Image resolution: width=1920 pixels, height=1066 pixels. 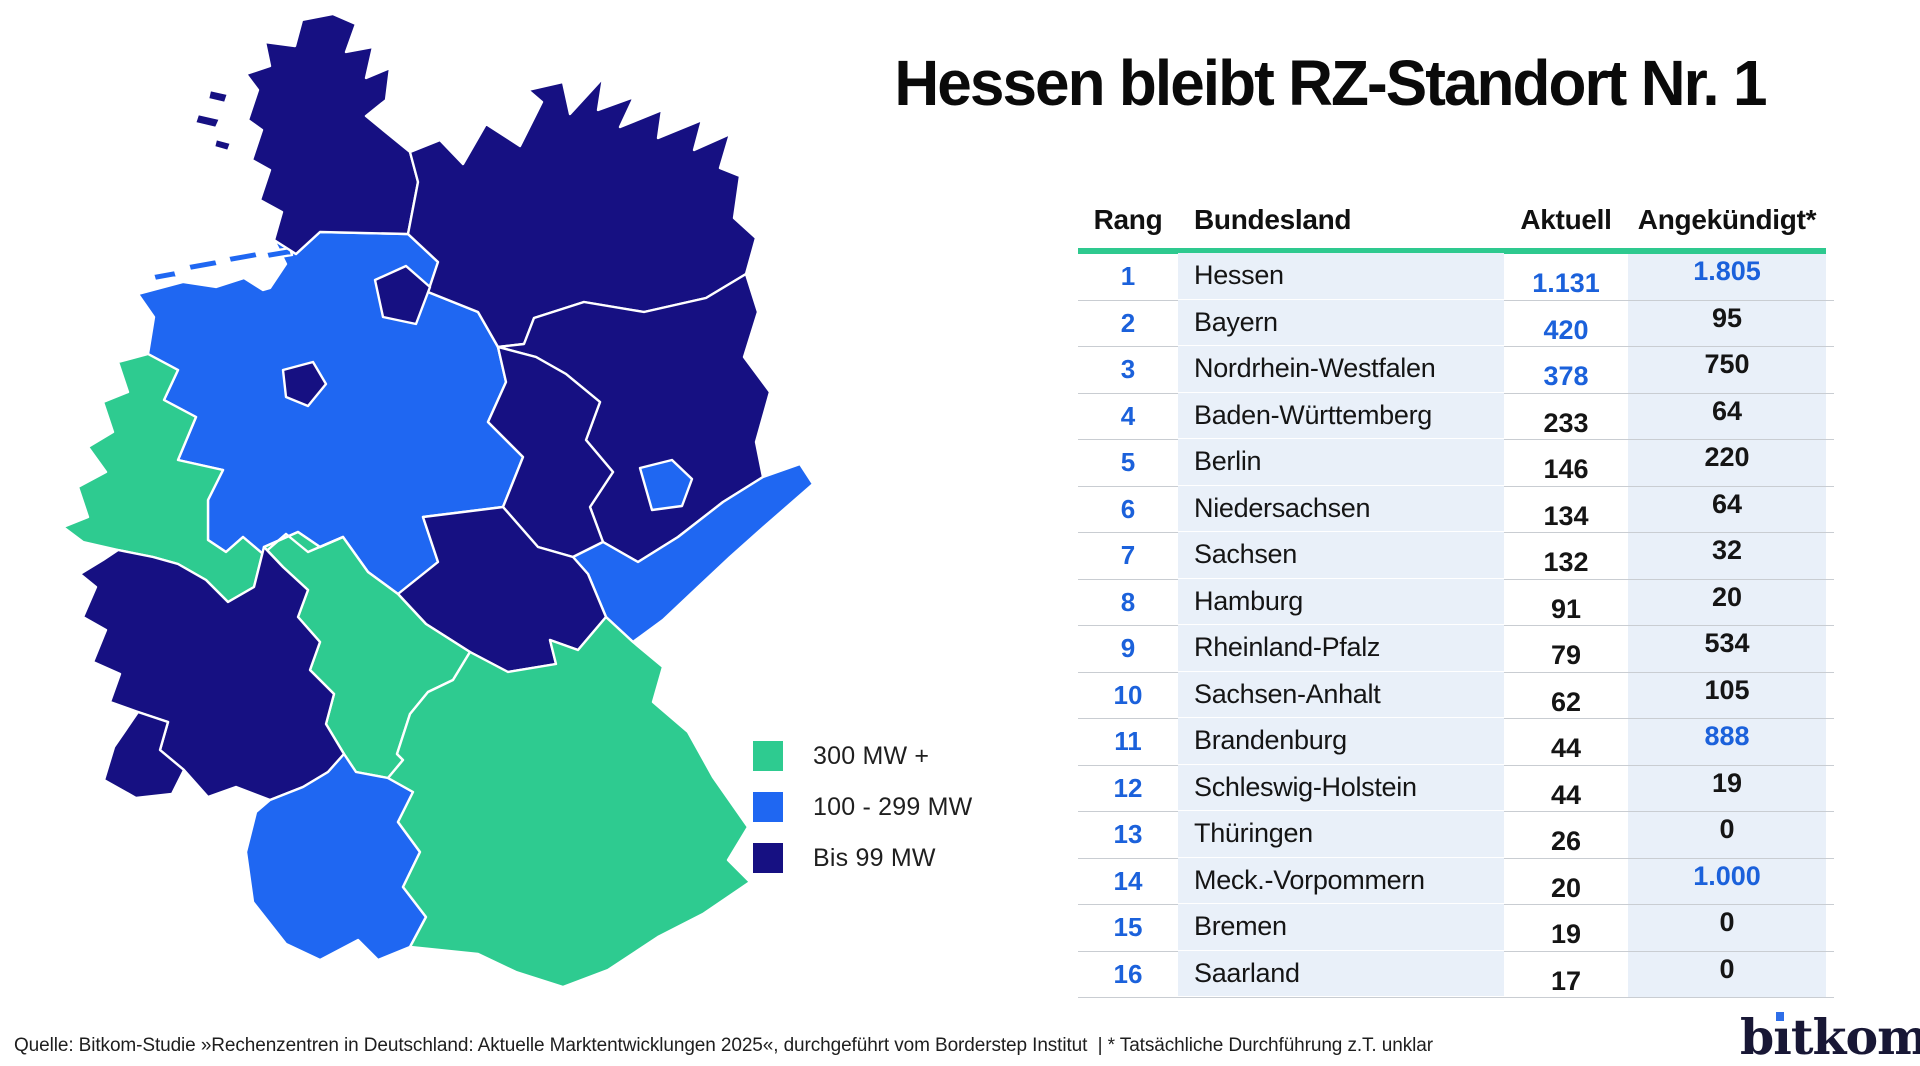 I want to click on announced-mw-cell: 95, so click(x=1727, y=323).